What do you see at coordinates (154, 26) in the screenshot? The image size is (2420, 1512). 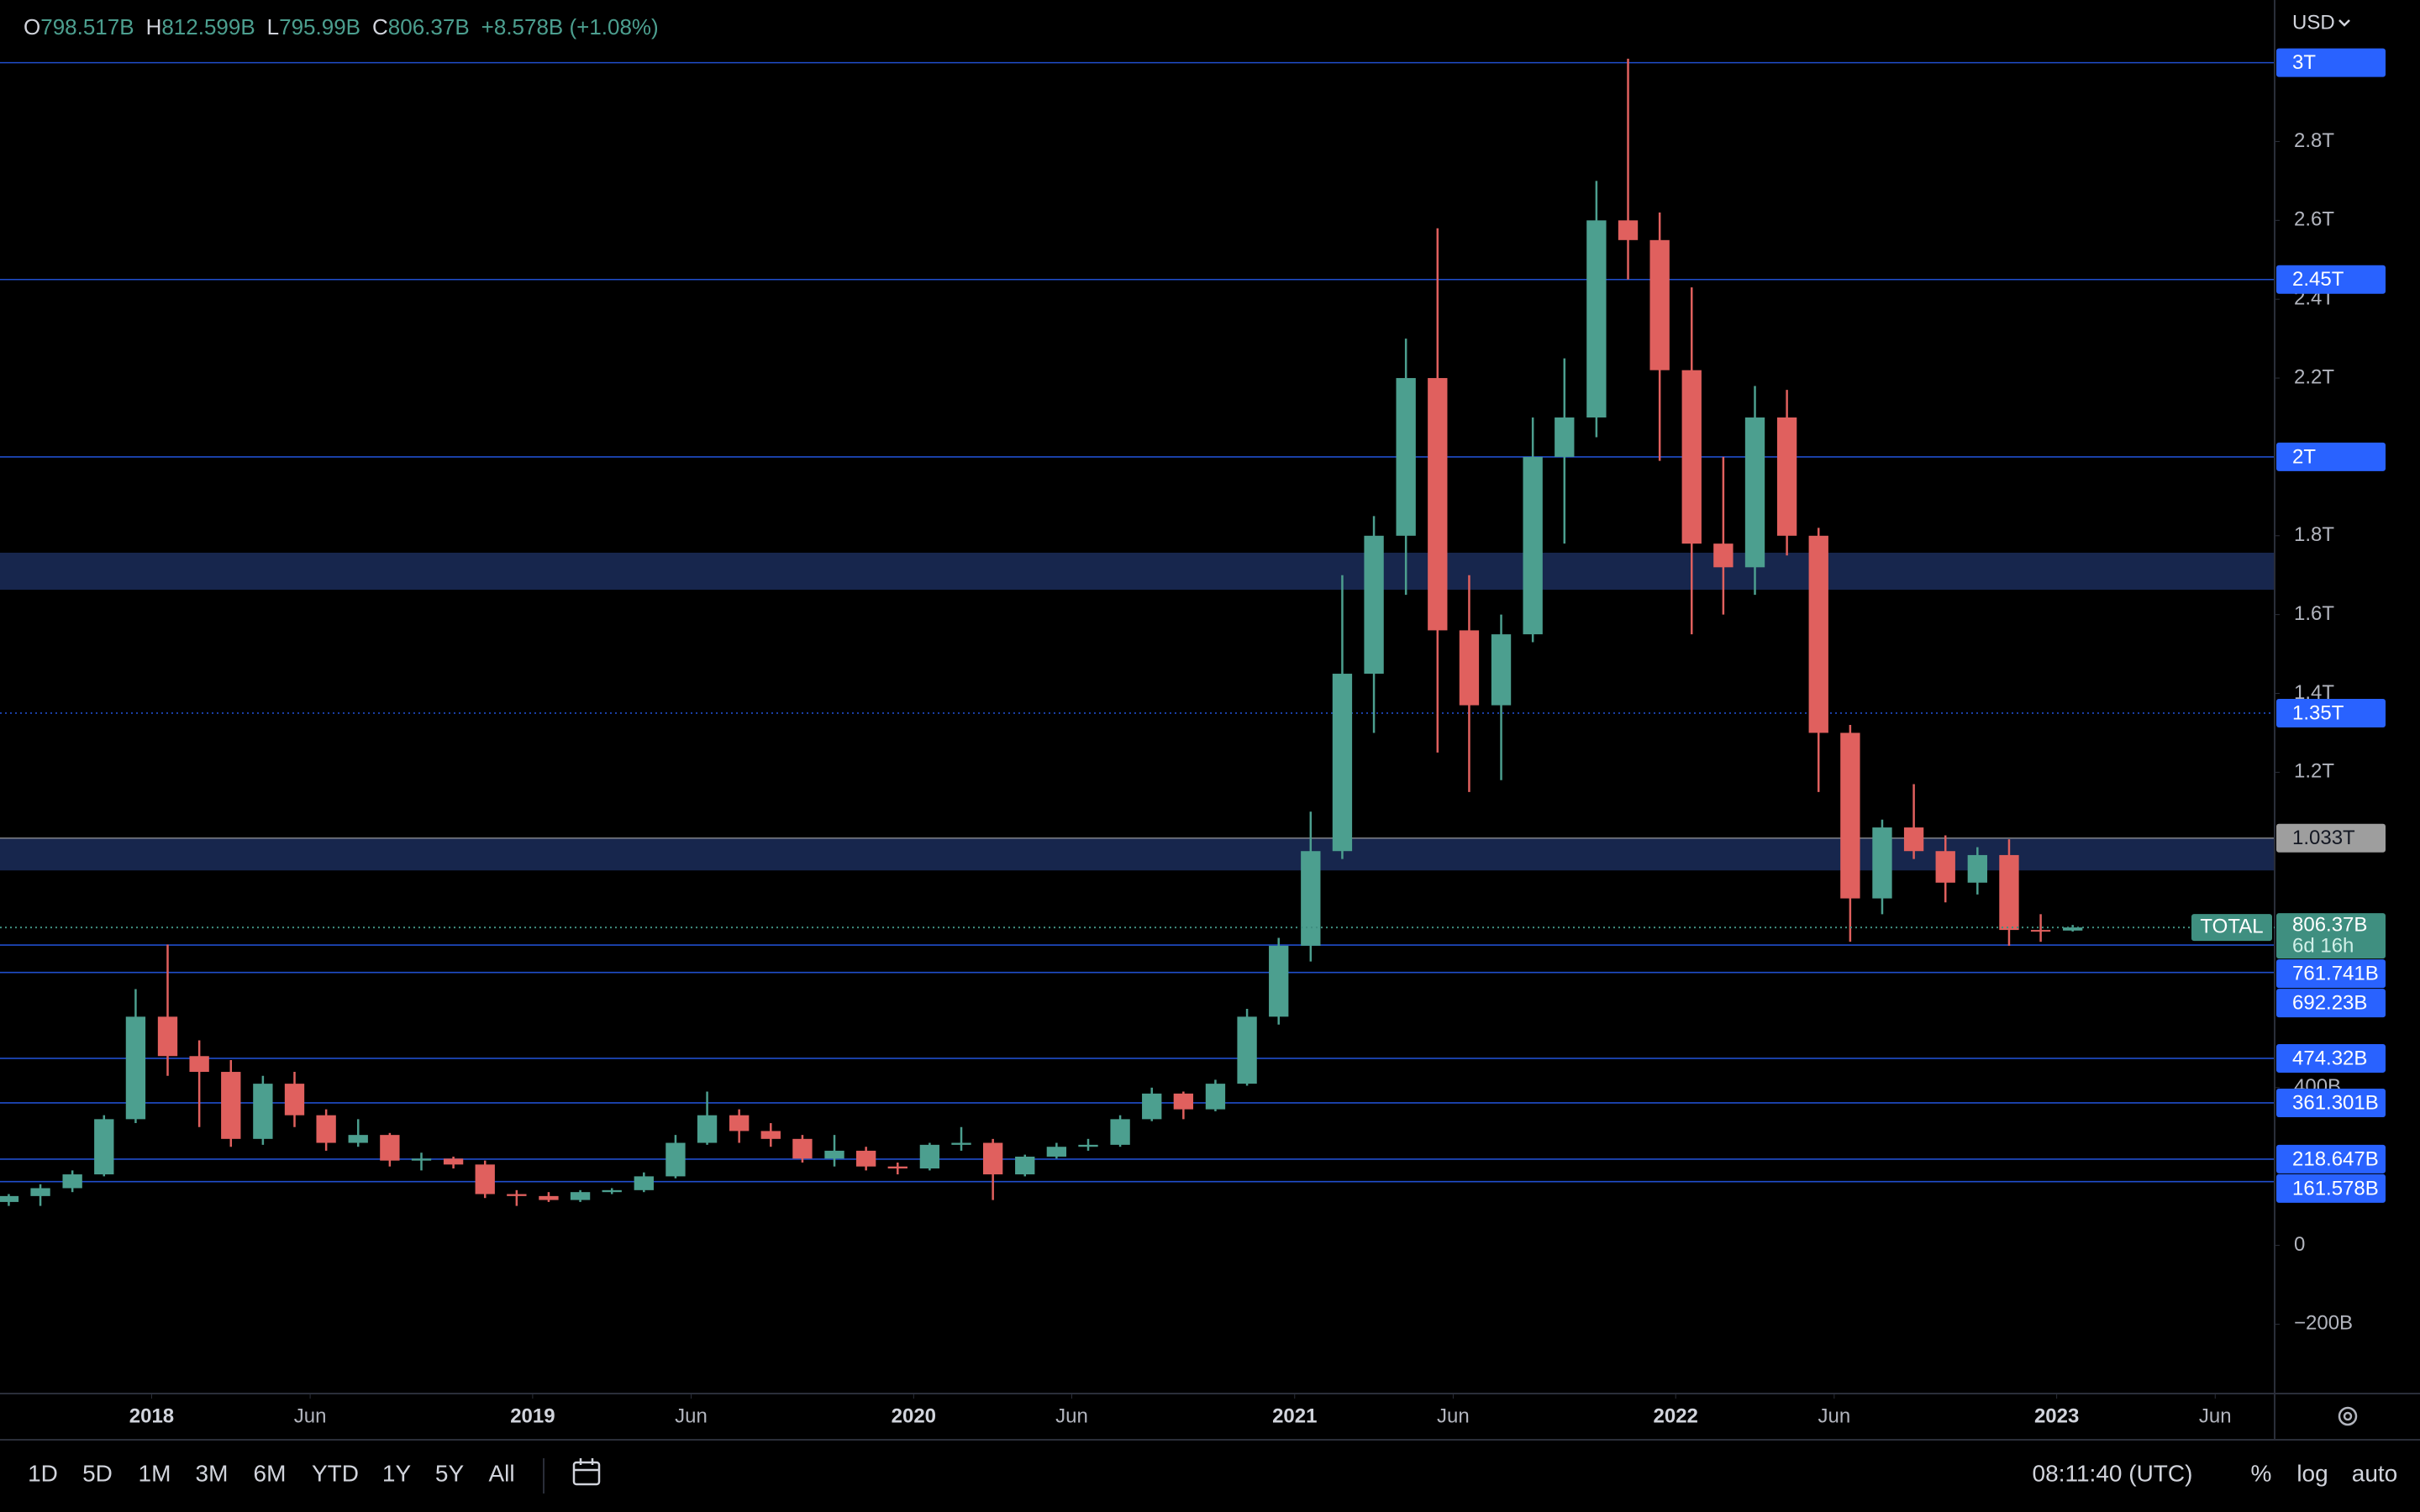 I see `ohlc-key: H` at bounding box center [154, 26].